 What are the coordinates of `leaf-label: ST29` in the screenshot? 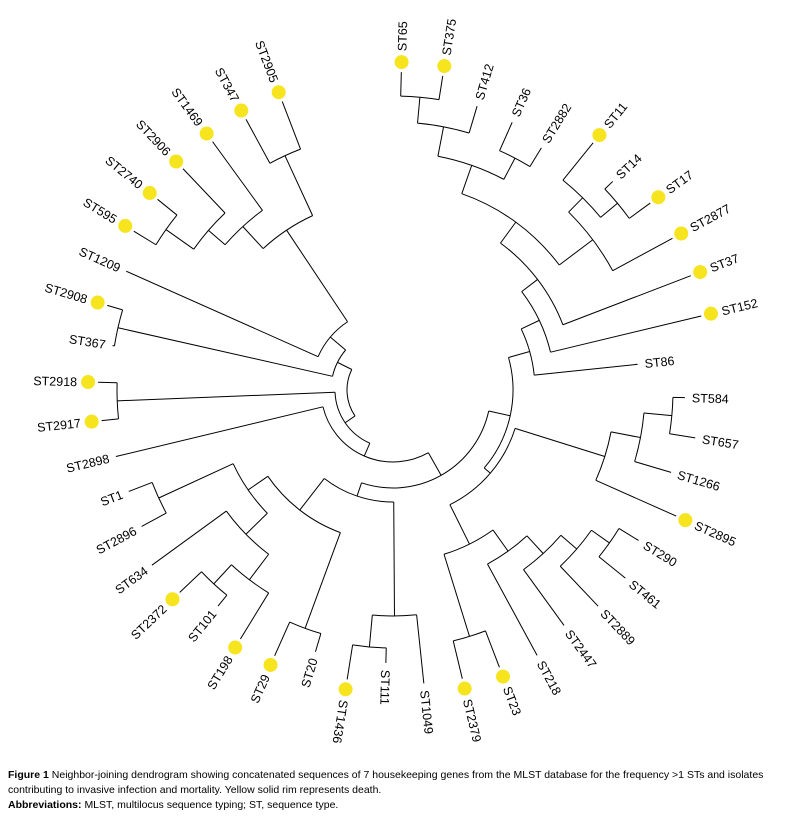 It's located at (260, 688).